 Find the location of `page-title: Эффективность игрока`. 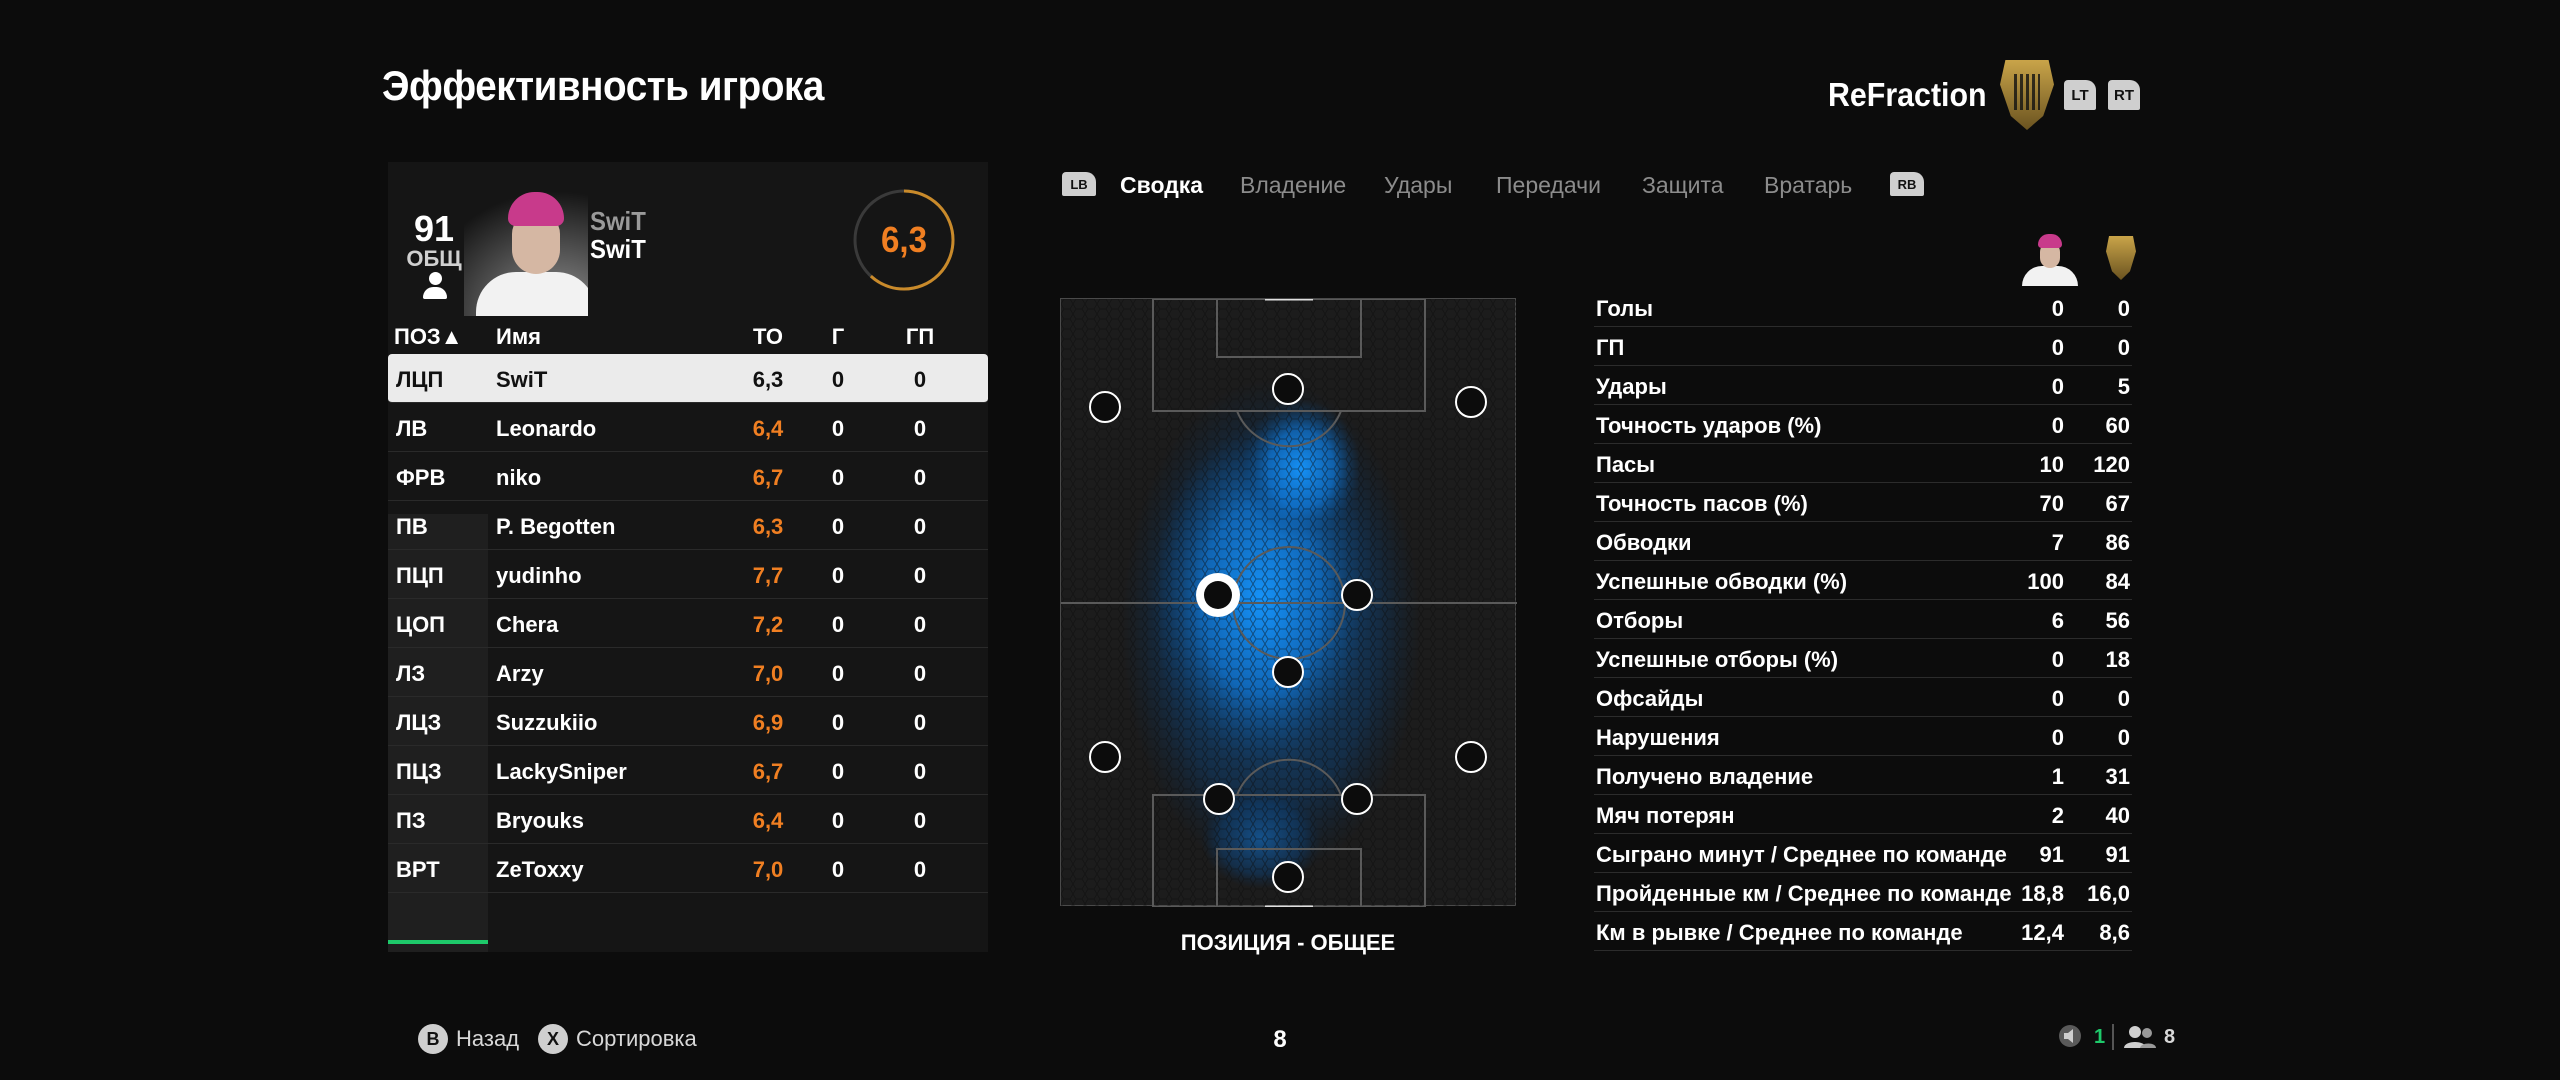

page-title: Эффективность игрока is located at coordinates (603, 85).